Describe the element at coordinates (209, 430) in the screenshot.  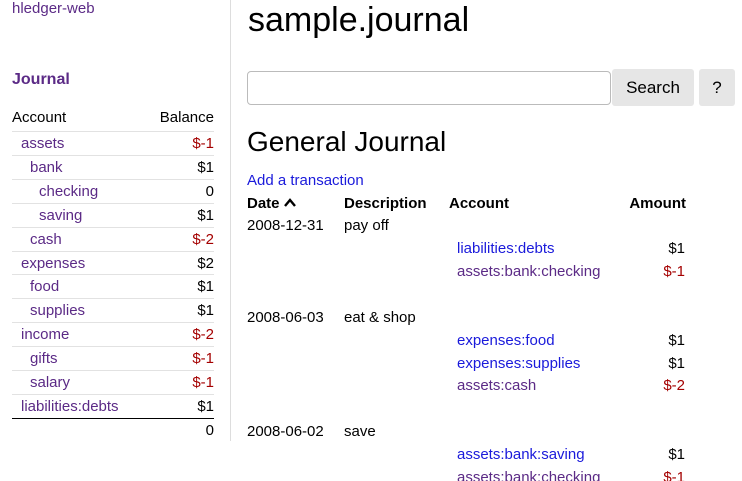
I see `total: 0` at that location.